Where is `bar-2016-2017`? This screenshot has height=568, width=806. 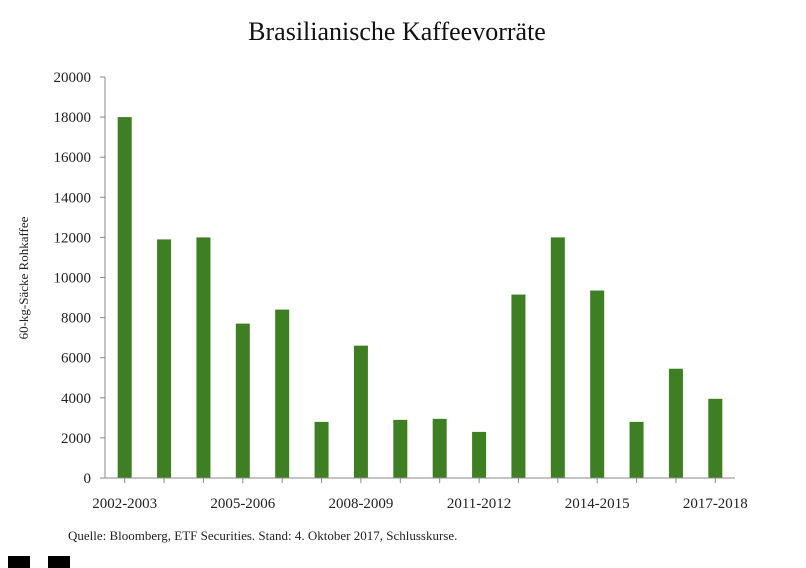 bar-2016-2017 is located at coordinates (675, 423).